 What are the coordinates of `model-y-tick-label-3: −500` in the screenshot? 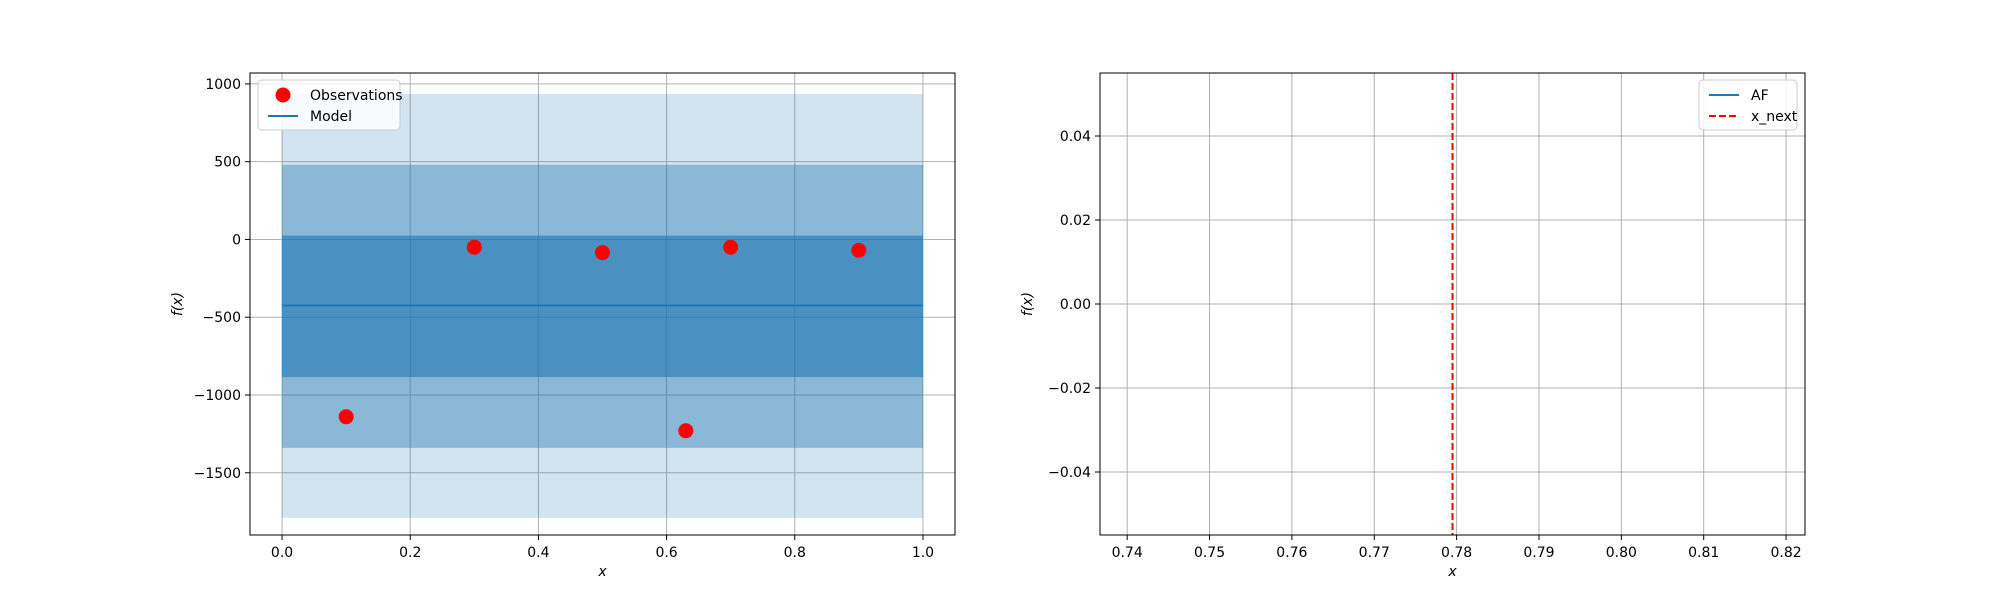 It's located at (222, 318).